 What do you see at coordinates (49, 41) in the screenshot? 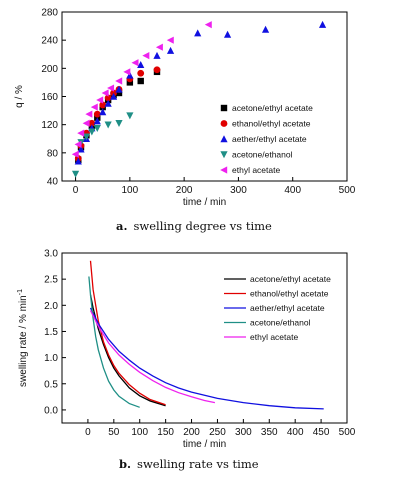
I see `y-tick-label: 240` at bounding box center [49, 41].